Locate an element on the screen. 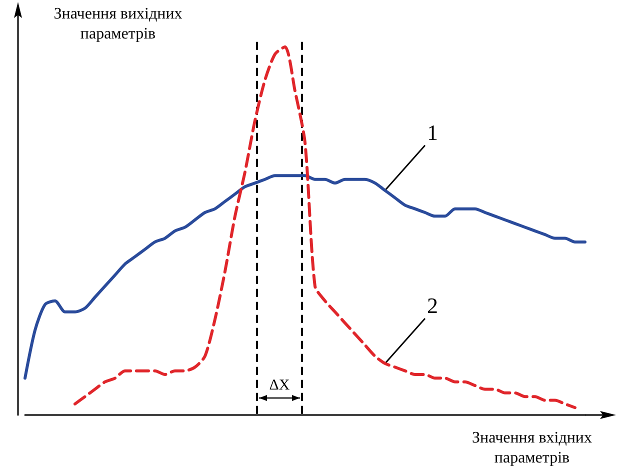 This screenshot has width=619, height=472. text: 1 is located at coordinates (432, 132).